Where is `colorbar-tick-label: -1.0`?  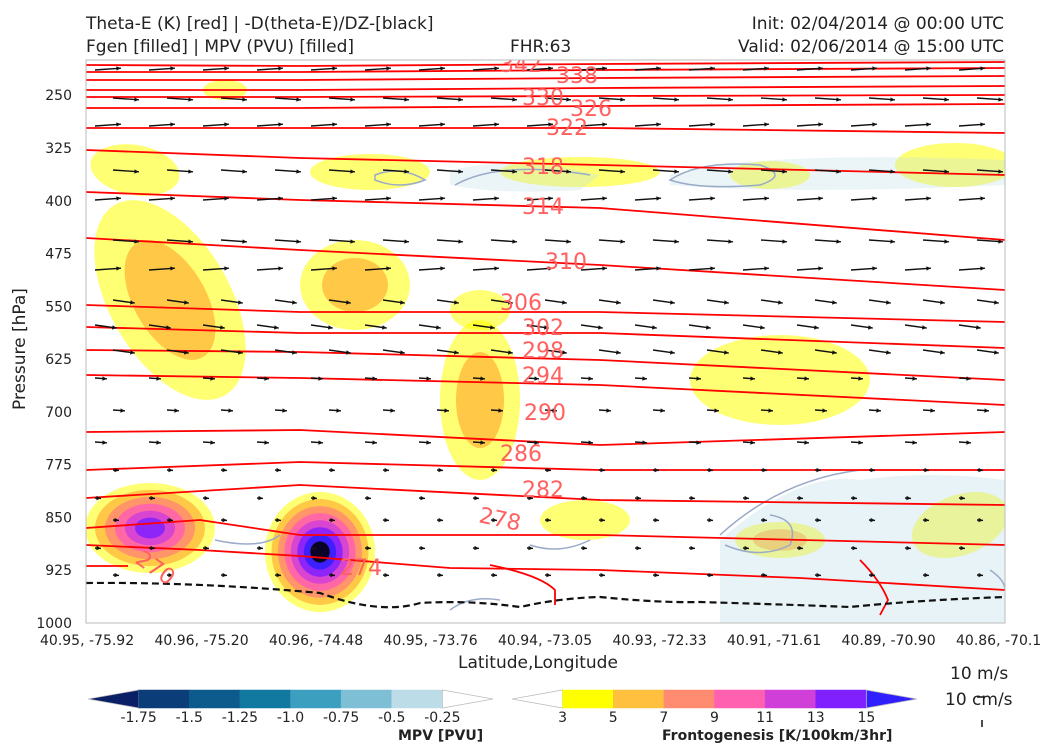 colorbar-tick-label: -1.0 is located at coordinates (290, 718).